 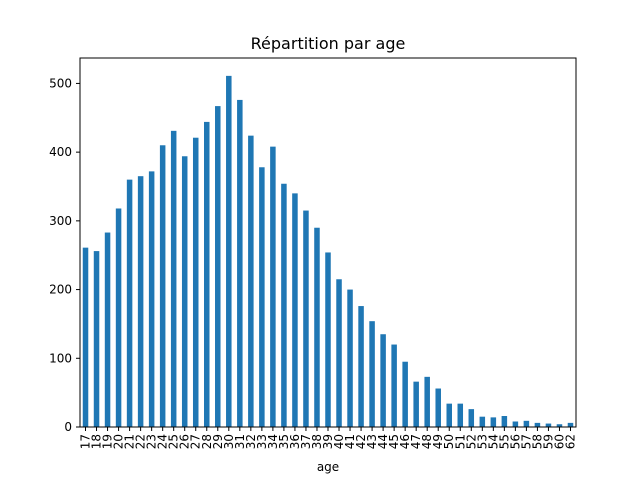 What do you see at coordinates (339, 441) in the screenshot?
I see `x-tick-label: 40` at bounding box center [339, 441].